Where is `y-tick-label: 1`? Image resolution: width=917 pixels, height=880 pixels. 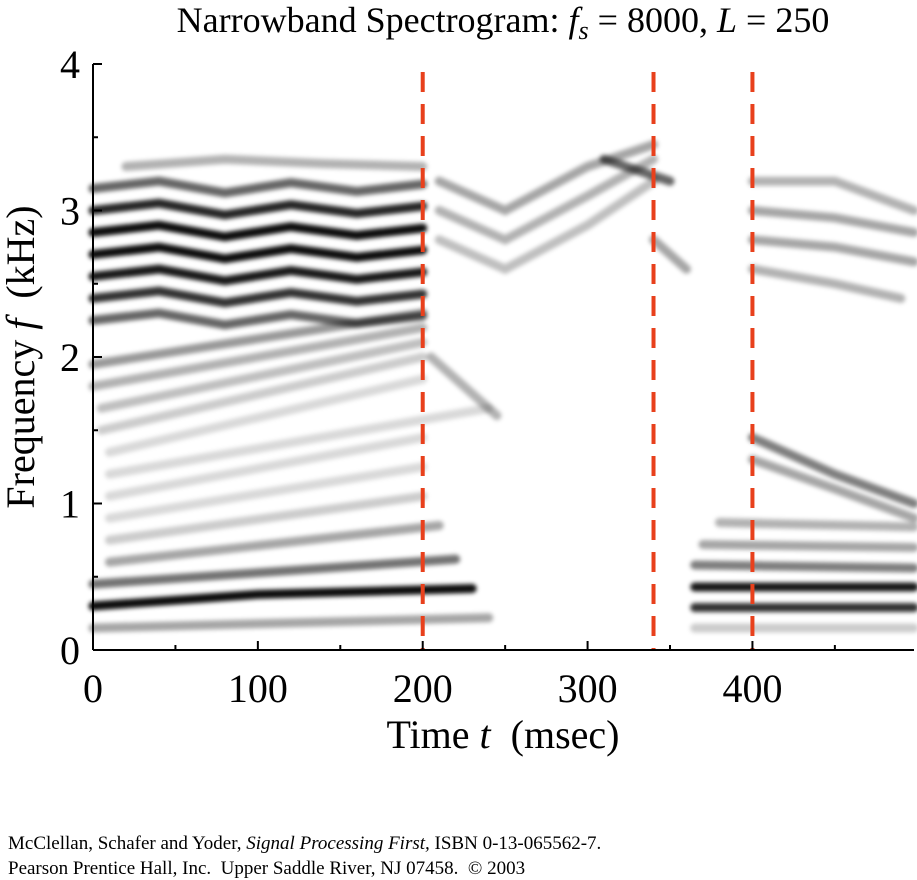 y-tick-label: 1 is located at coordinates (70, 504).